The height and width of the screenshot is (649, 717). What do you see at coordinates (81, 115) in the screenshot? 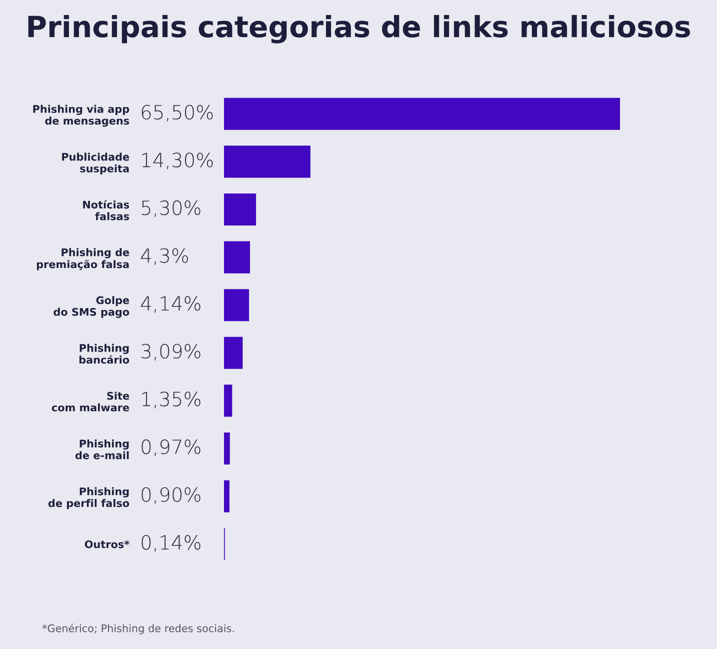
I see `y-tick-label: Phishing via app de mensagens` at bounding box center [81, 115].